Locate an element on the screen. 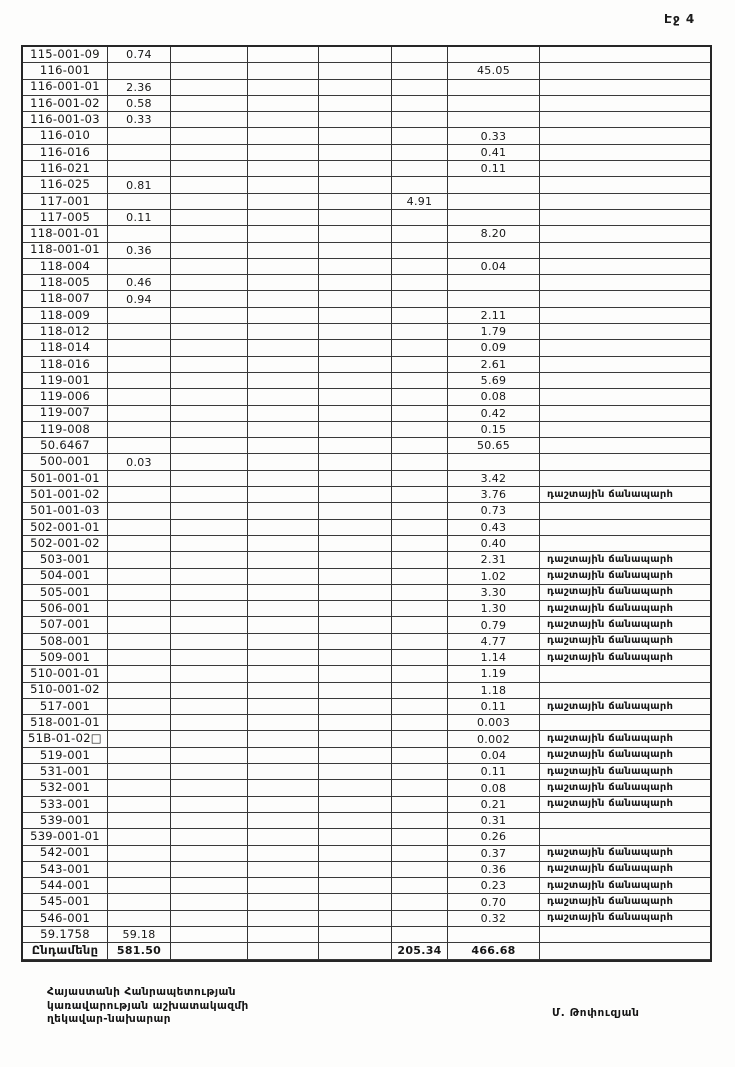 This screenshot has height=1067, width=735. parcel-code-cell: 510-001-02 is located at coordinates (65, 690).